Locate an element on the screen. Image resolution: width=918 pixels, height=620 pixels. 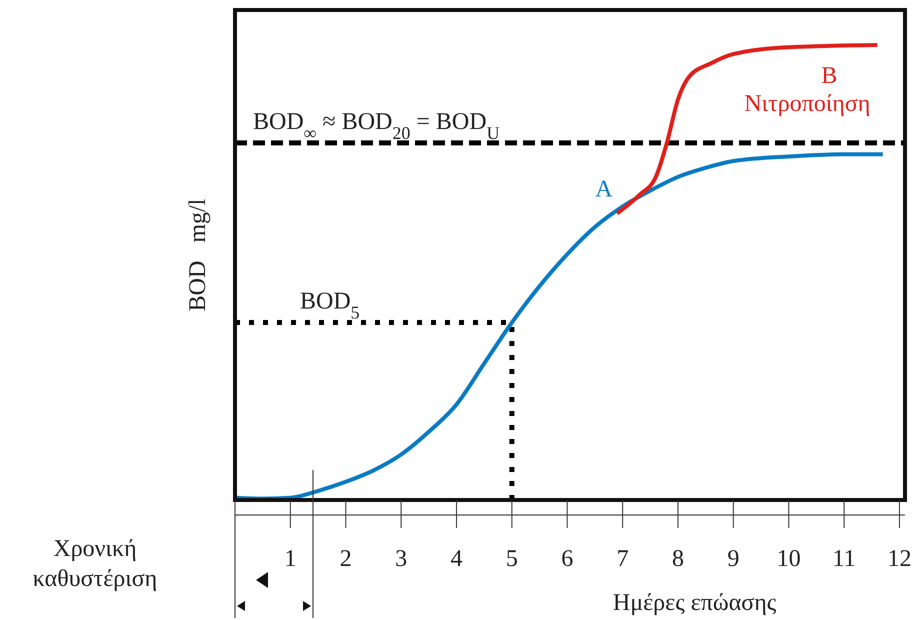
series-label: A is located at coordinates (604, 189).